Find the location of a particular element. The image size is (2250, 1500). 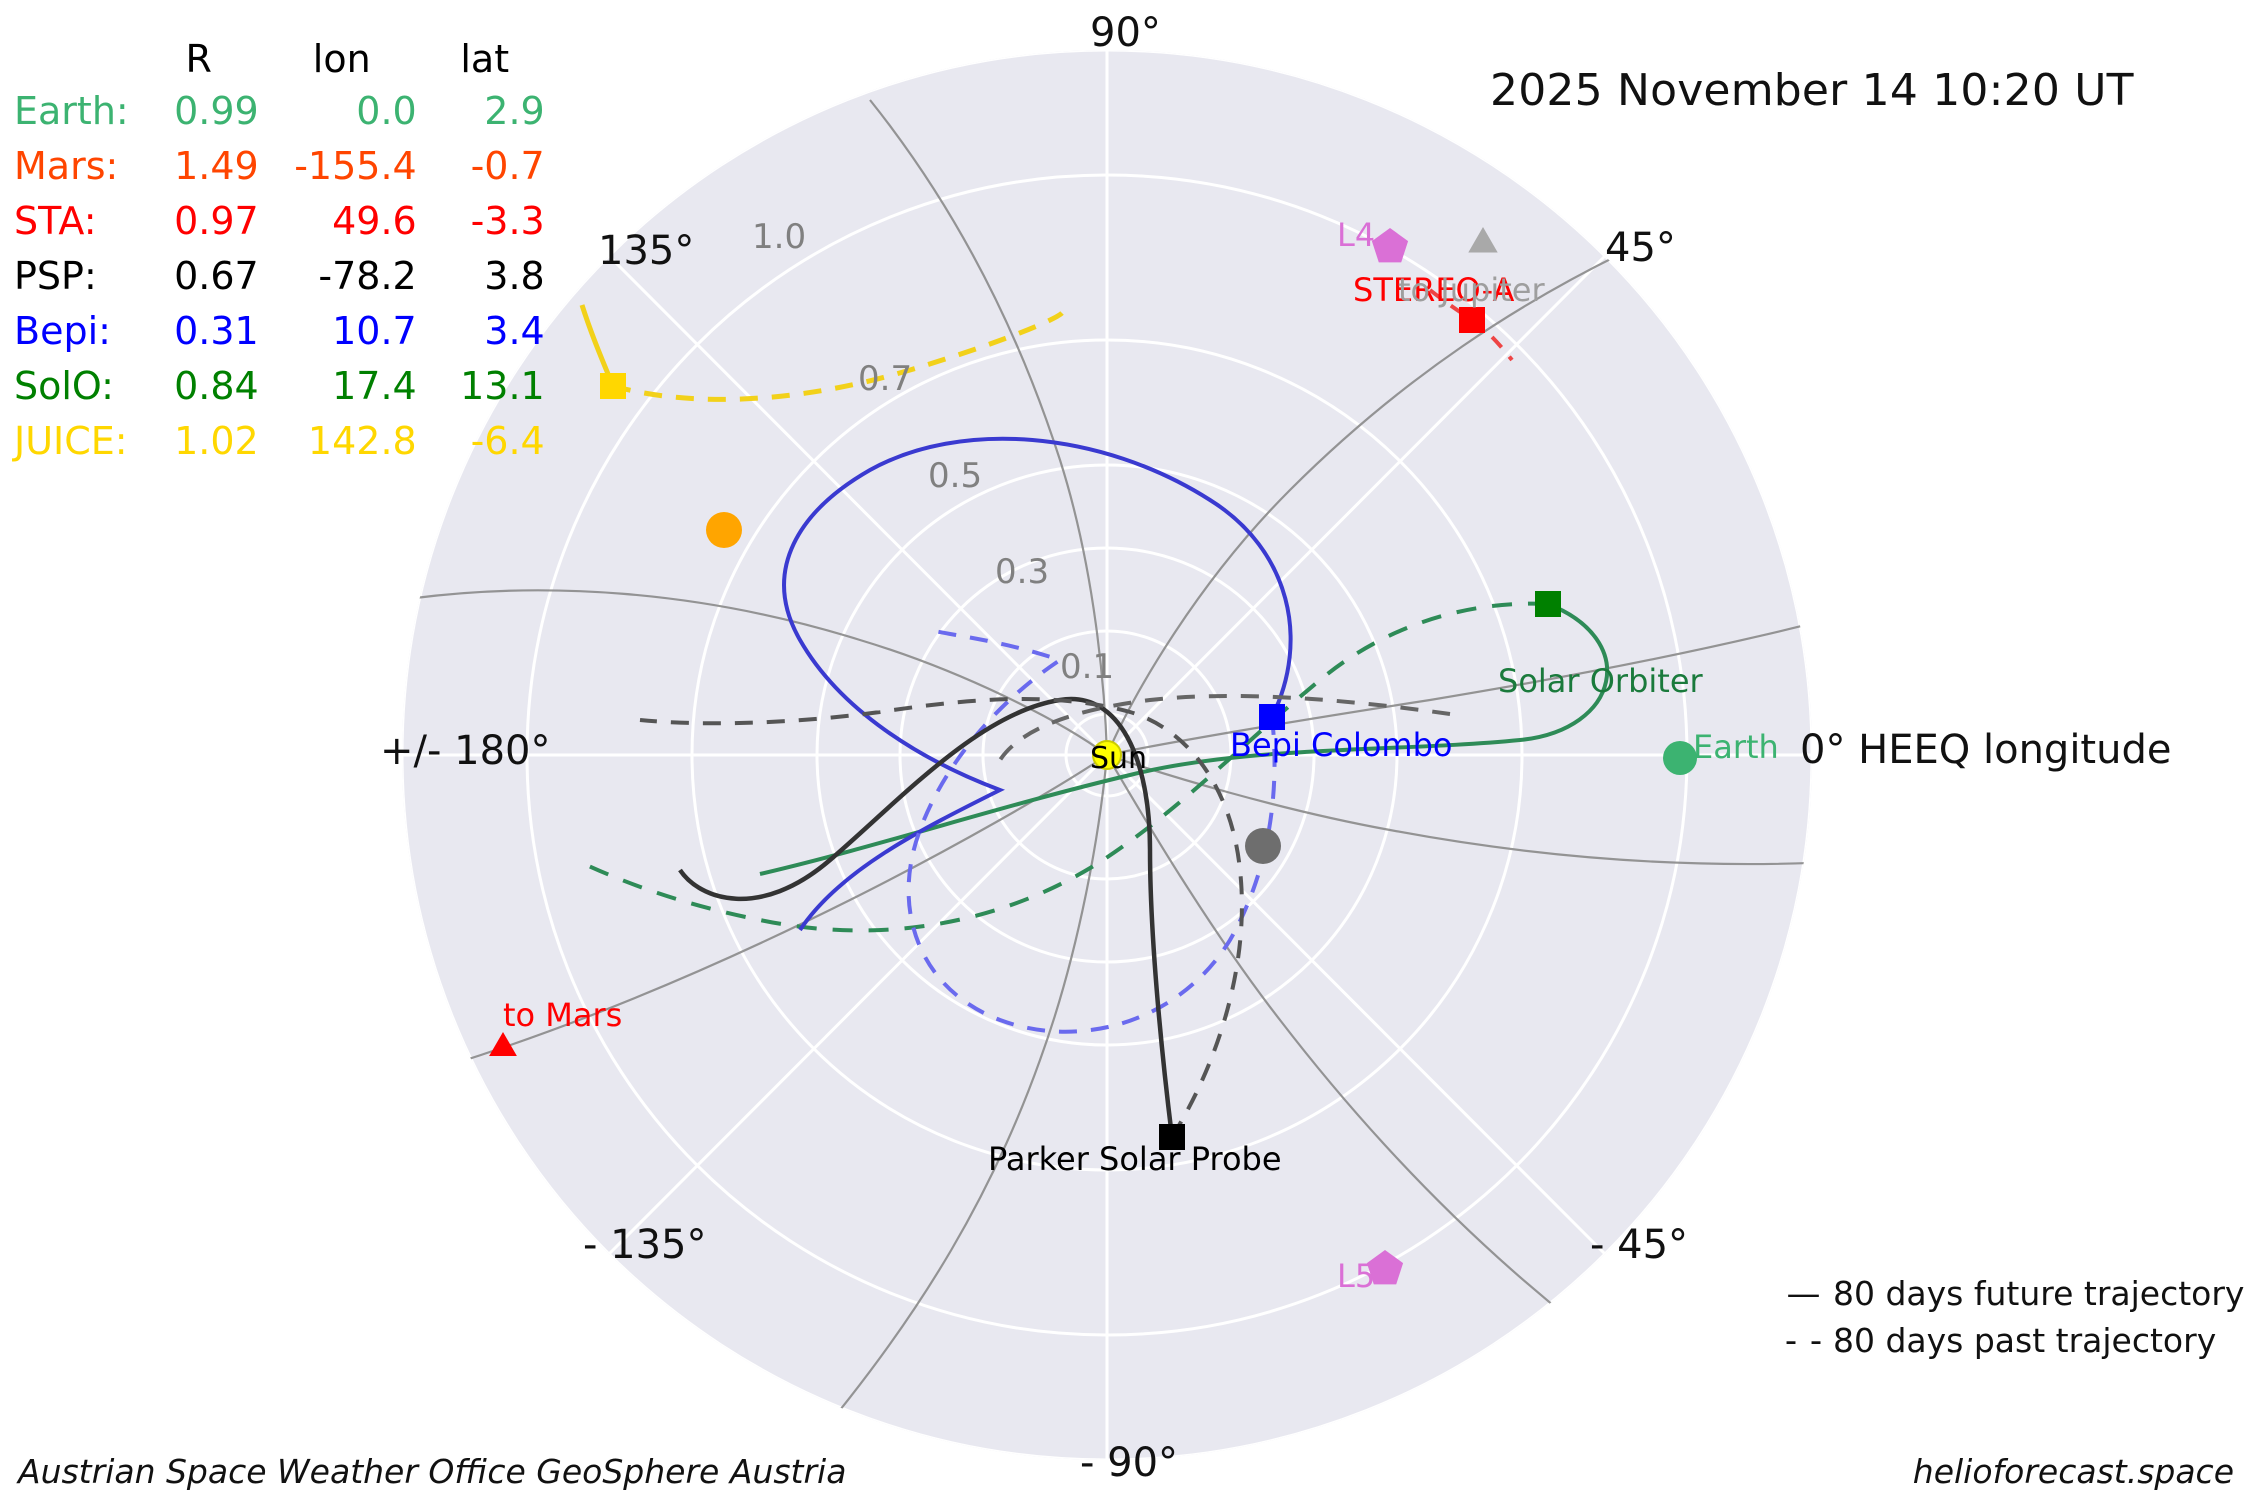

venus-marker is located at coordinates (724, 530).